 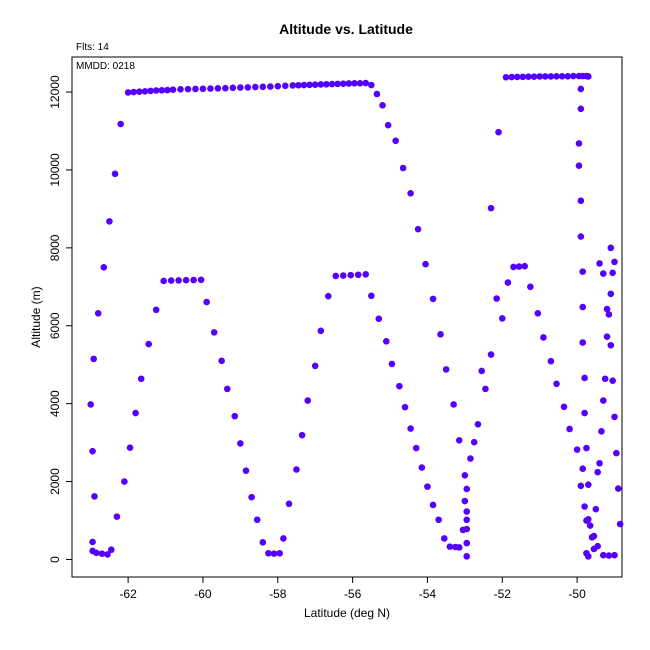 What do you see at coordinates (60, 319) in the screenshot?
I see `y-axis: 0 2000 4000 6000 8000 10000 12000` at bounding box center [60, 319].